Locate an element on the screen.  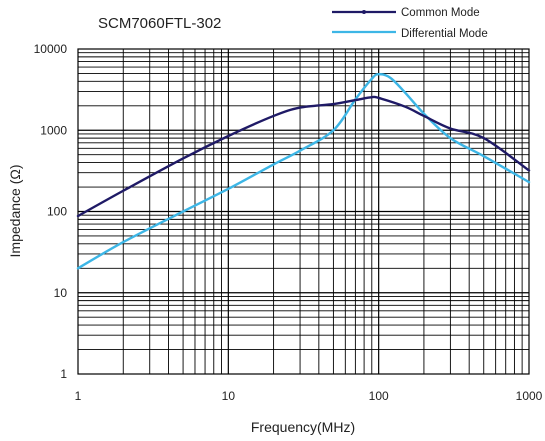
y-tick-label: 1 is located at coordinates (63, 374).